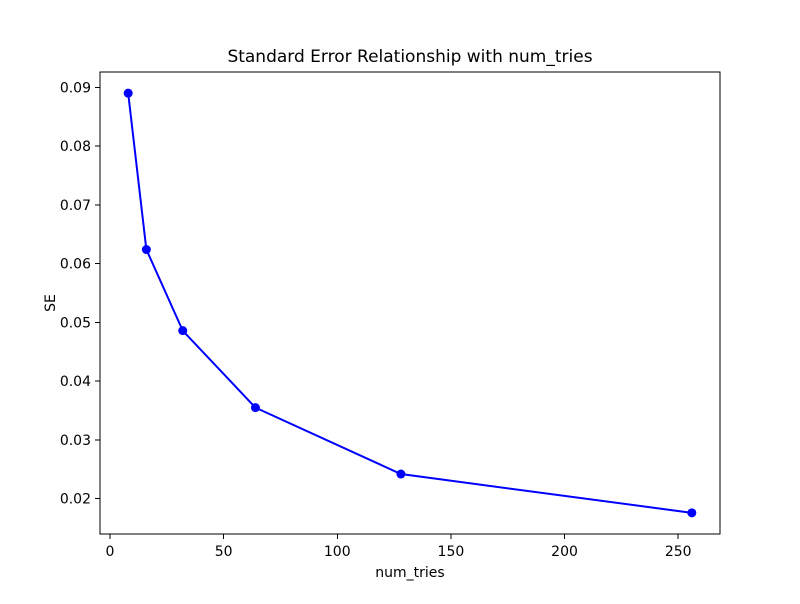  What do you see at coordinates (409, 573) in the screenshot?
I see `x-axis-label: num_tries` at bounding box center [409, 573].